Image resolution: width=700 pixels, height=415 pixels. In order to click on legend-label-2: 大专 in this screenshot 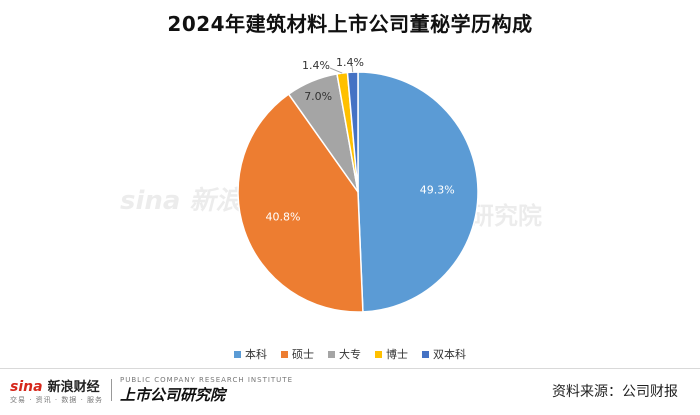, I will do `click(350, 354)`.